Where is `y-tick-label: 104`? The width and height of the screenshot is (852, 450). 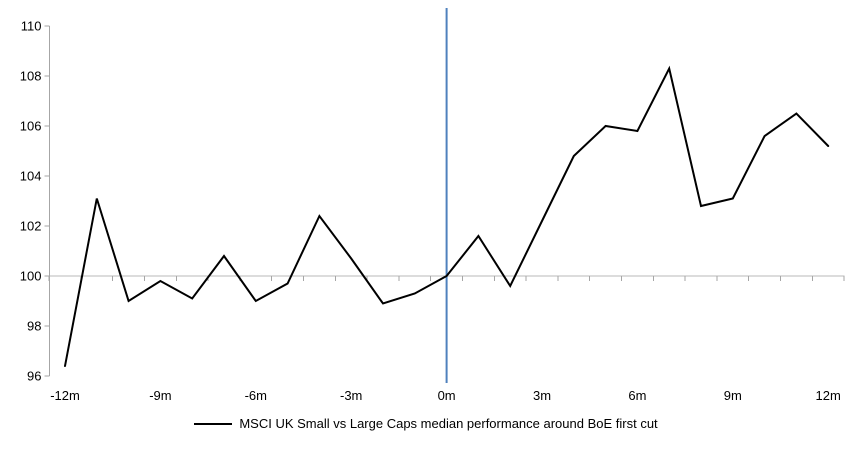 y-tick-label: 104 is located at coordinates (31, 176).